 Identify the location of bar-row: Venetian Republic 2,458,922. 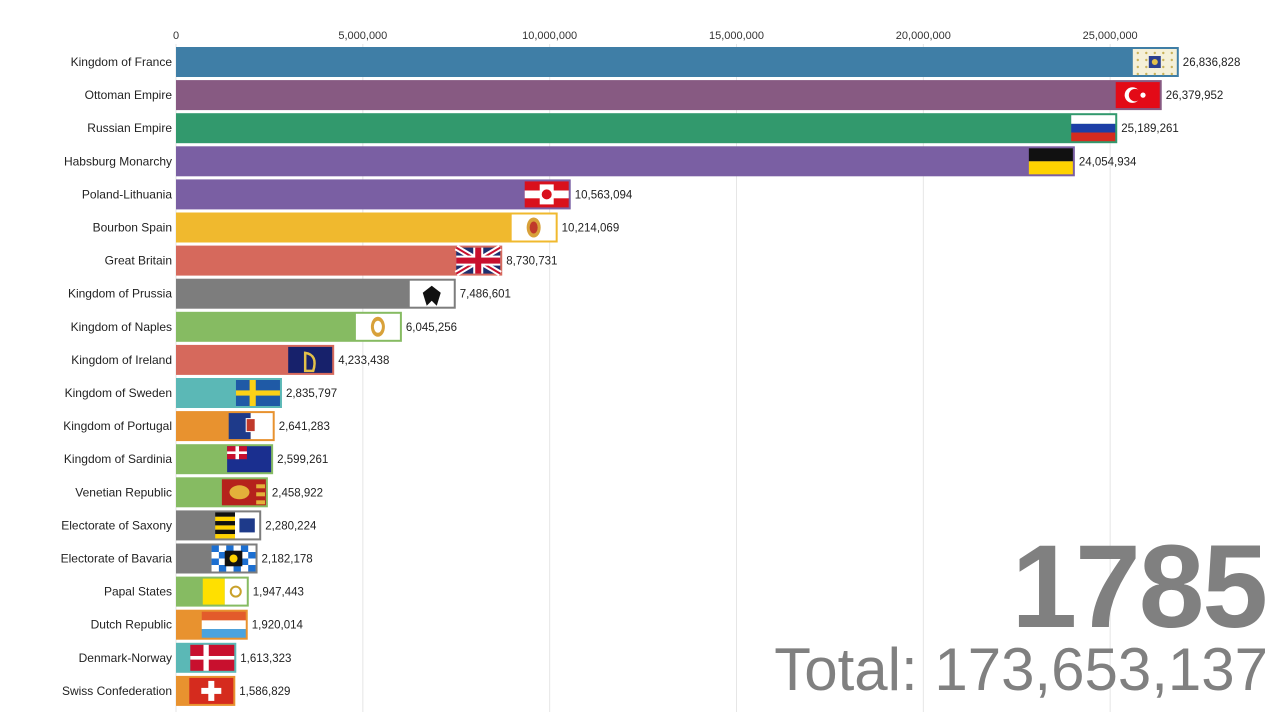
(199, 492).